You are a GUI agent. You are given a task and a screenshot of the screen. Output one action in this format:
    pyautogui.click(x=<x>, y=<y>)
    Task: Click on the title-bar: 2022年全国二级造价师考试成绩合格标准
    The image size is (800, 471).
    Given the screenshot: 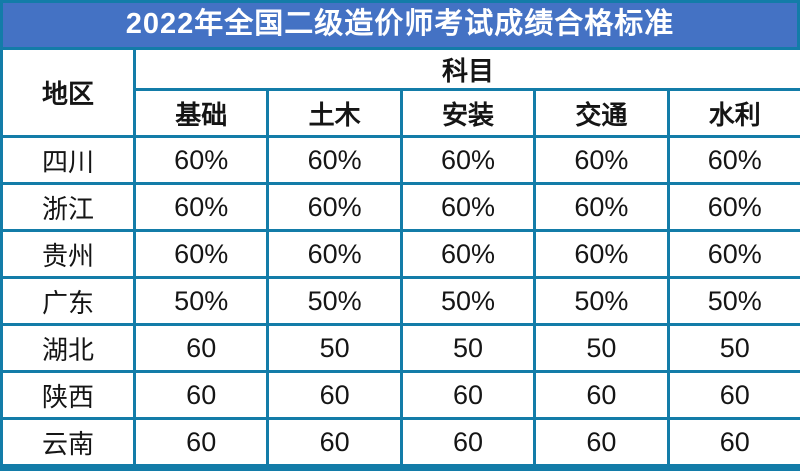 What is the action you would take?
    pyautogui.click(x=400, y=23)
    